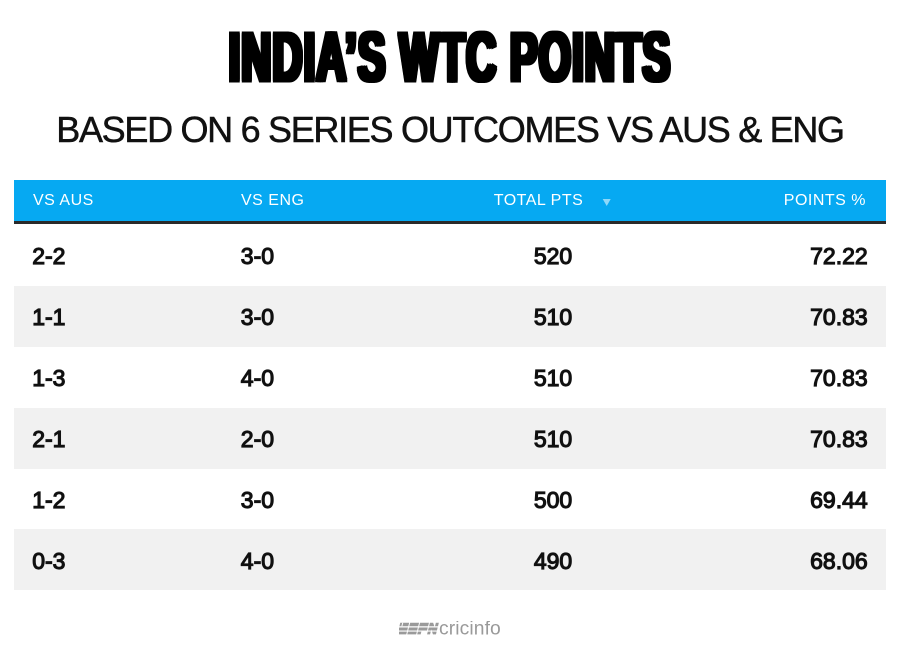 This screenshot has height=653, width=900. What do you see at coordinates (470, 629) in the screenshot?
I see `svg-text: cricinfo` at bounding box center [470, 629].